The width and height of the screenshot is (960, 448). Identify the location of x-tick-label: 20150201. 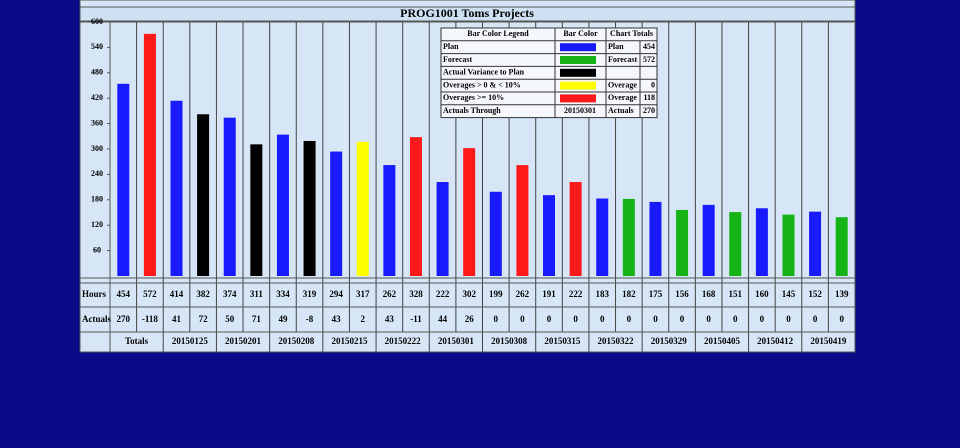
(243, 341).